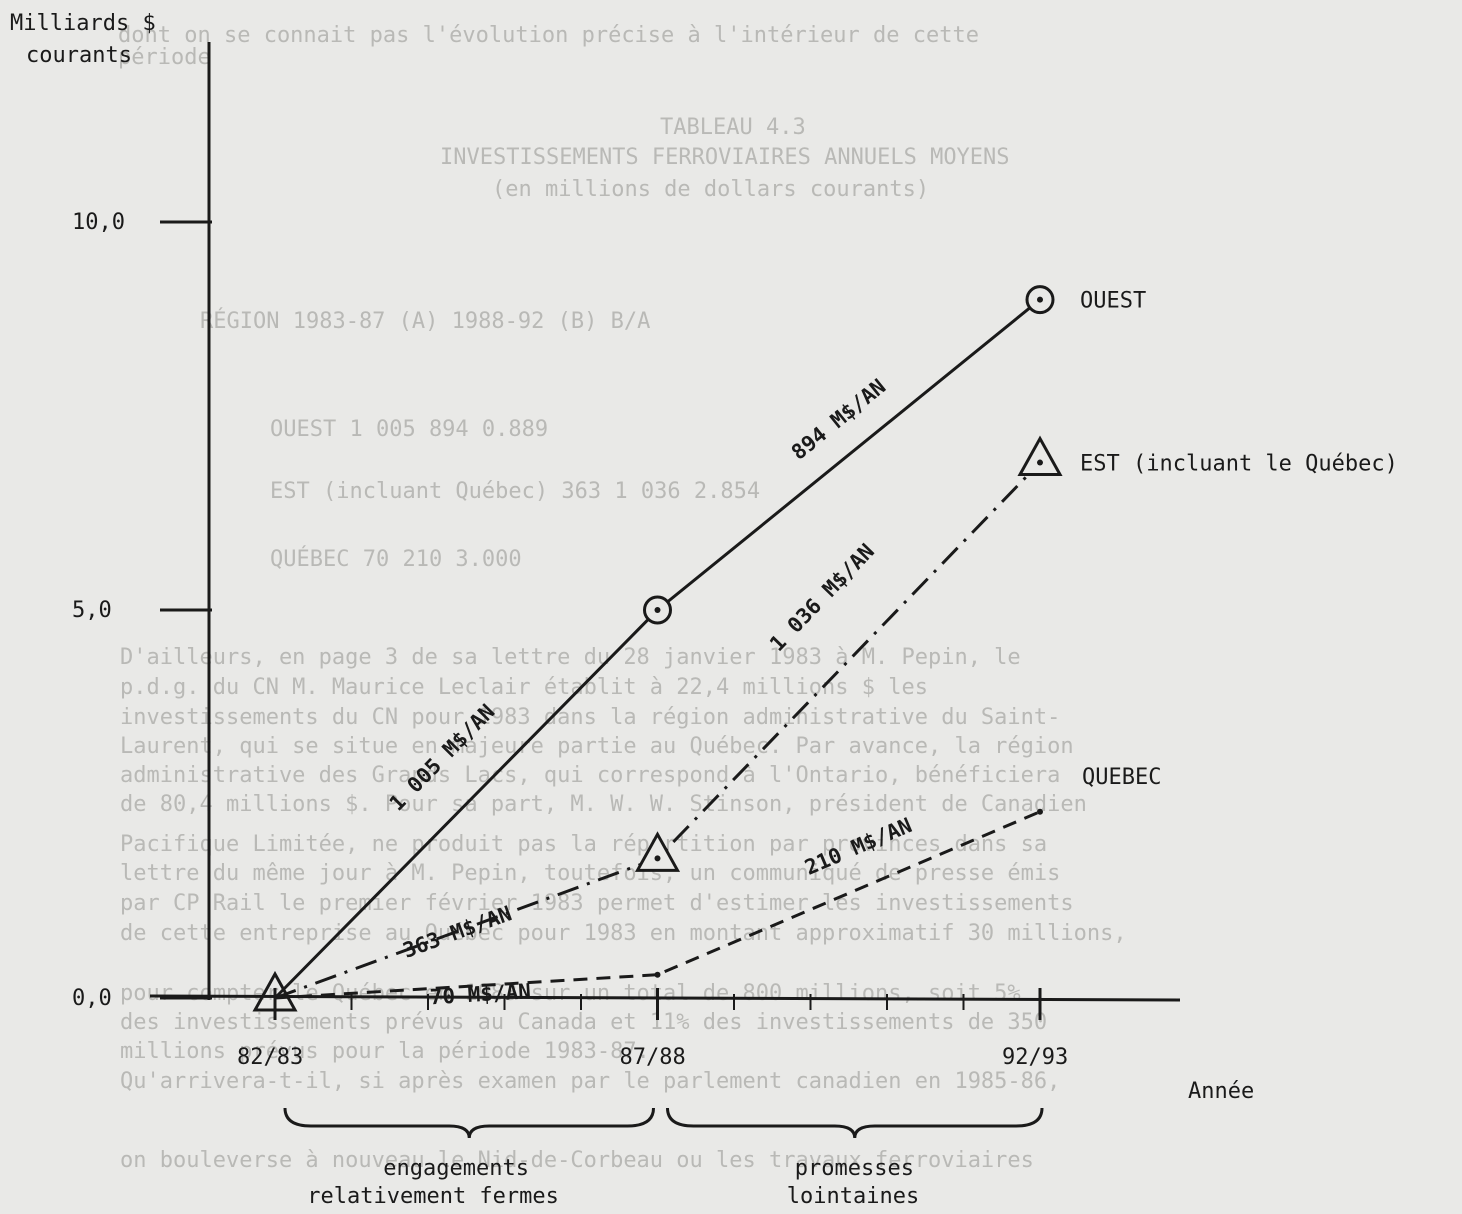 The width and height of the screenshot is (1462, 1214). I want to click on bleed-through-line: période, so click(164, 57).